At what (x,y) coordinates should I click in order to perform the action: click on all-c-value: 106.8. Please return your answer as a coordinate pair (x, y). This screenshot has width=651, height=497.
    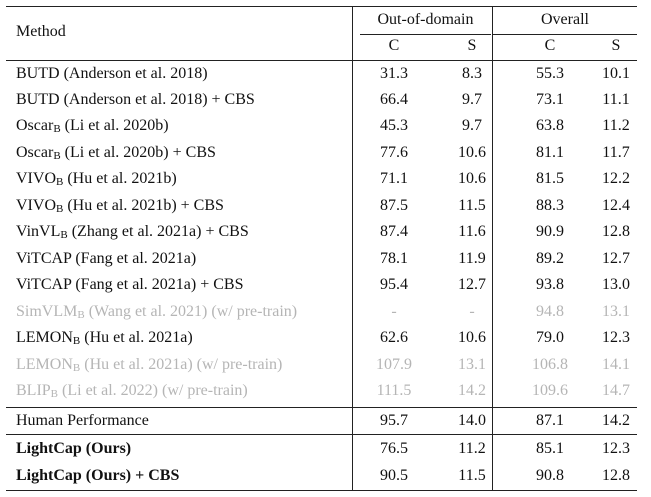
    Looking at the image, I should click on (550, 364).